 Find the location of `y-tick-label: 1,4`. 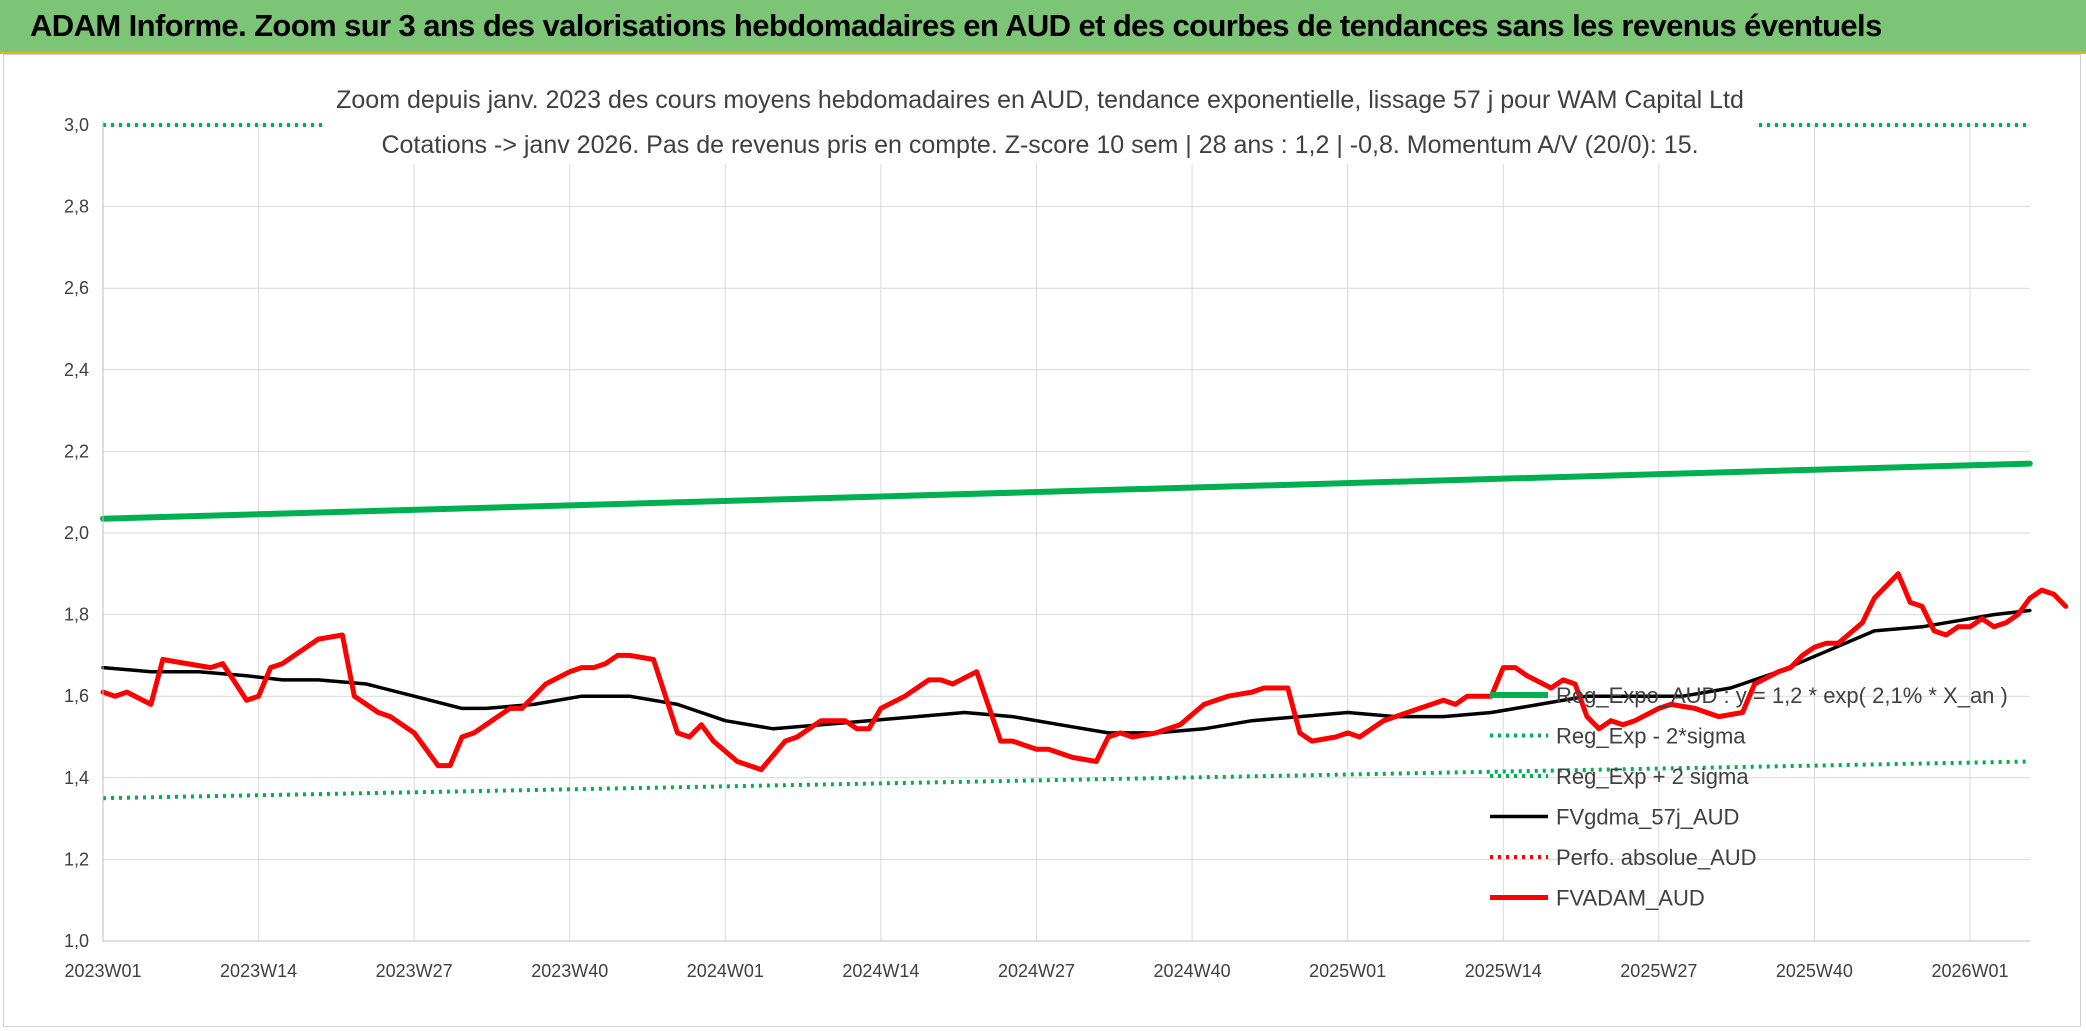

y-tick-label: 1,4 is located at coordinates (76, 778).